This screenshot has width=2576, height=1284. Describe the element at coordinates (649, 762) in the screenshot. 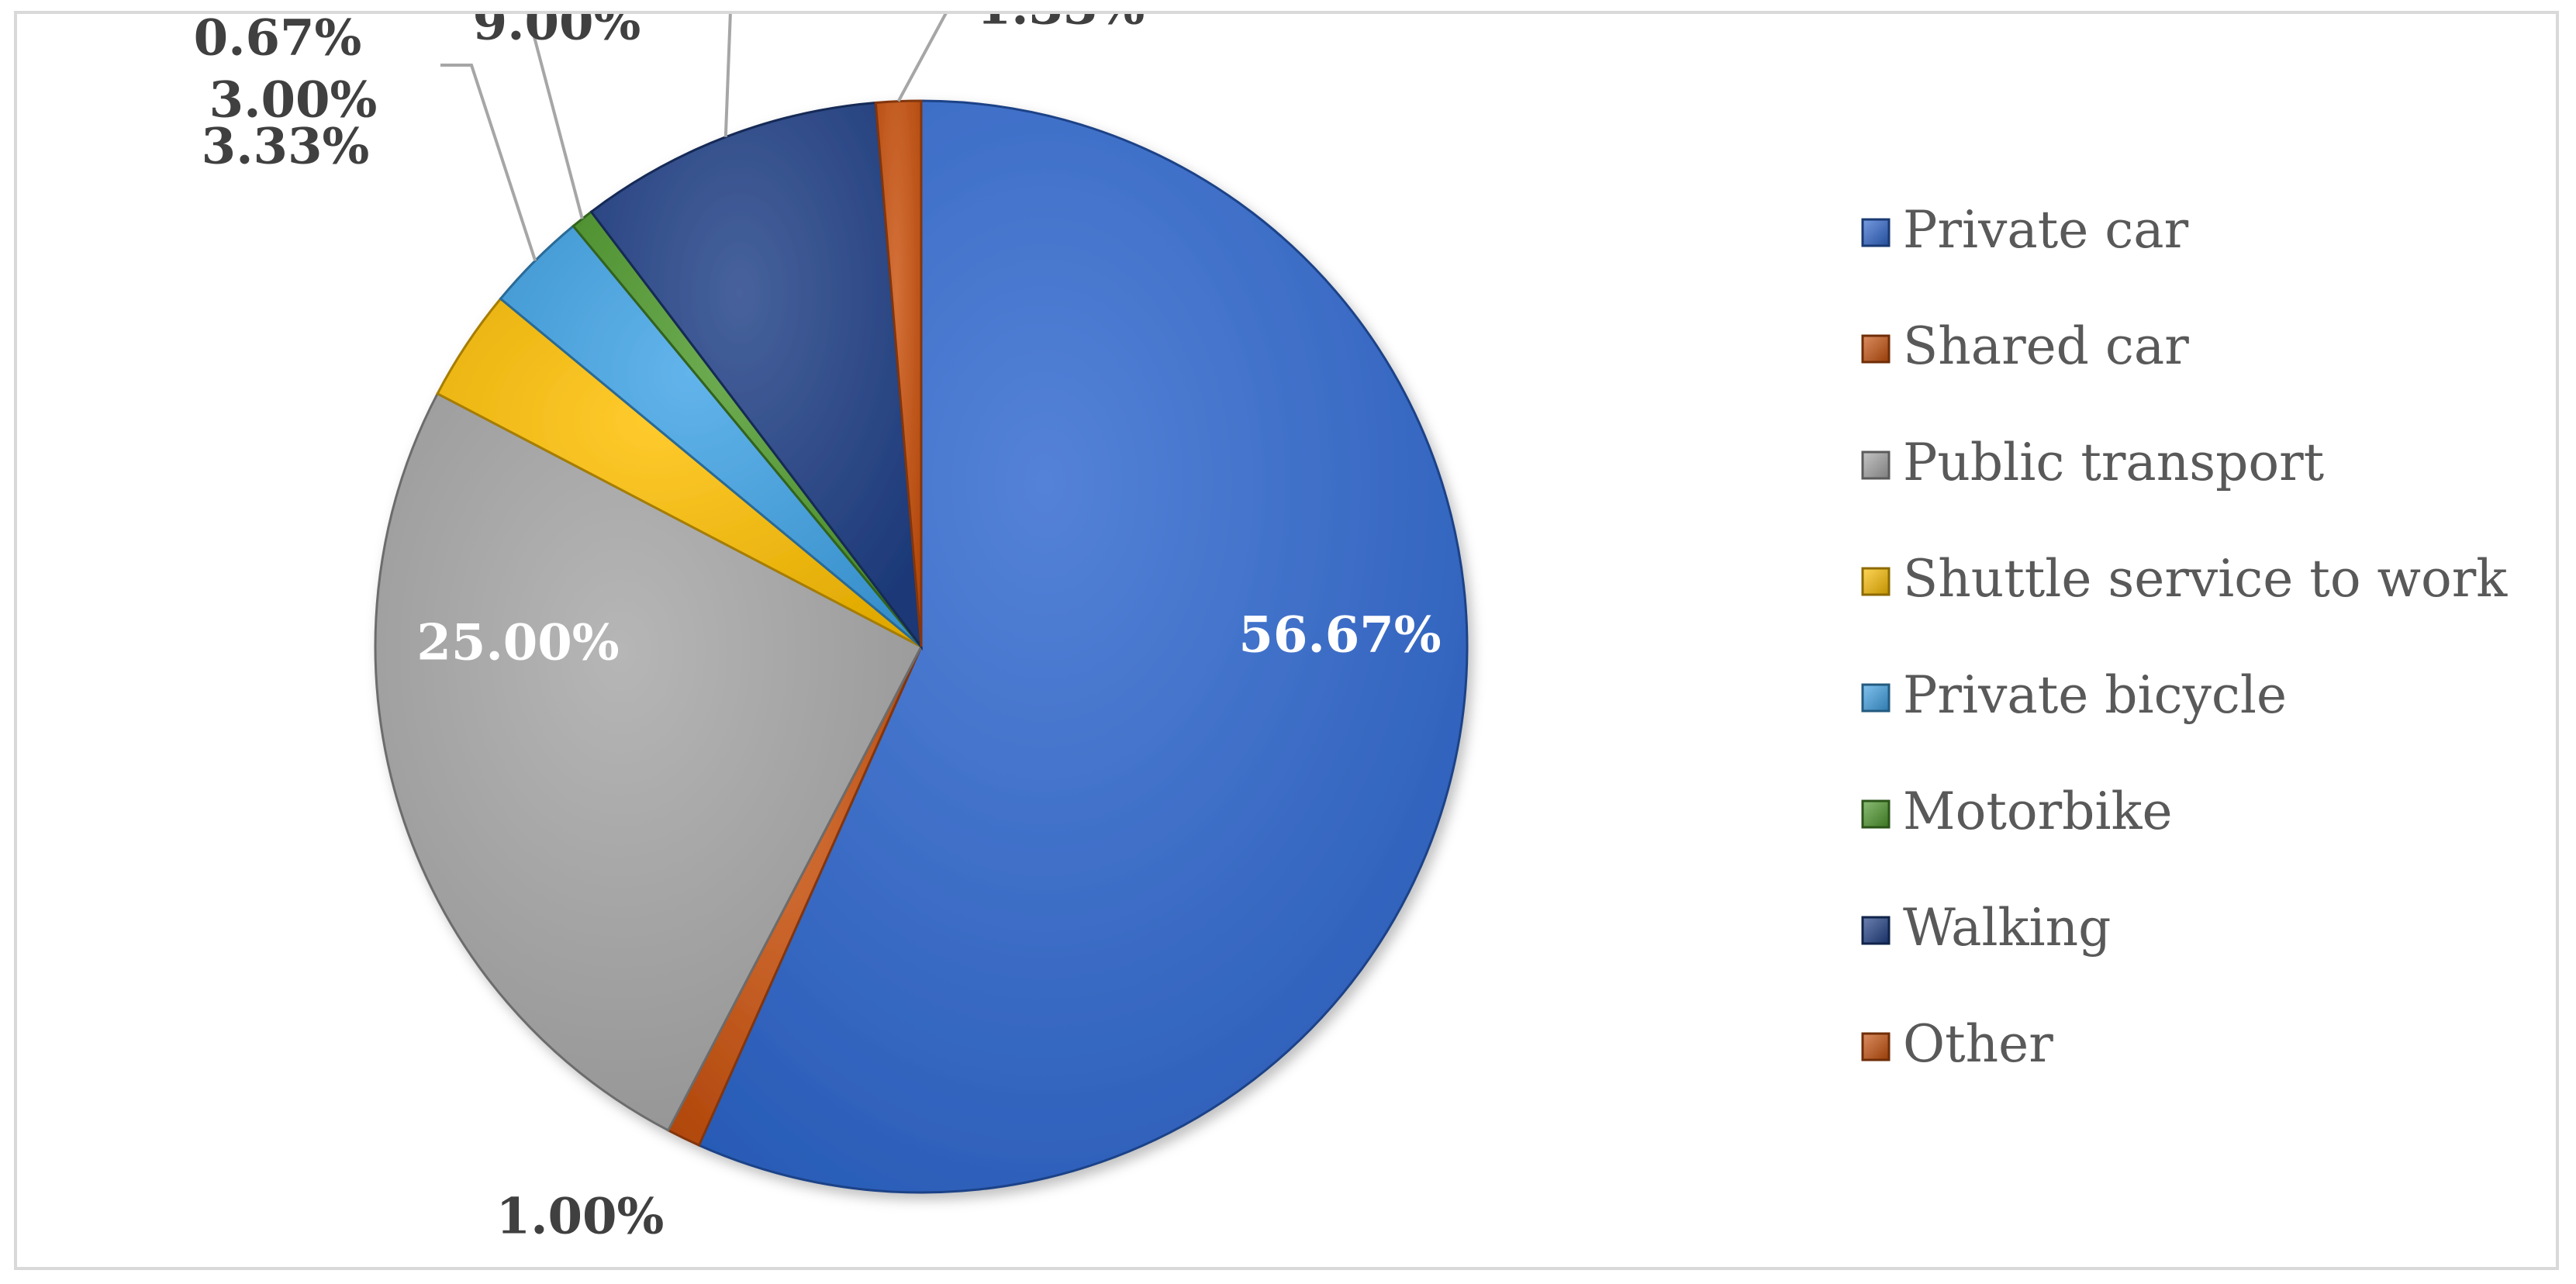

I see `pie-slice-public-transport` at that location.